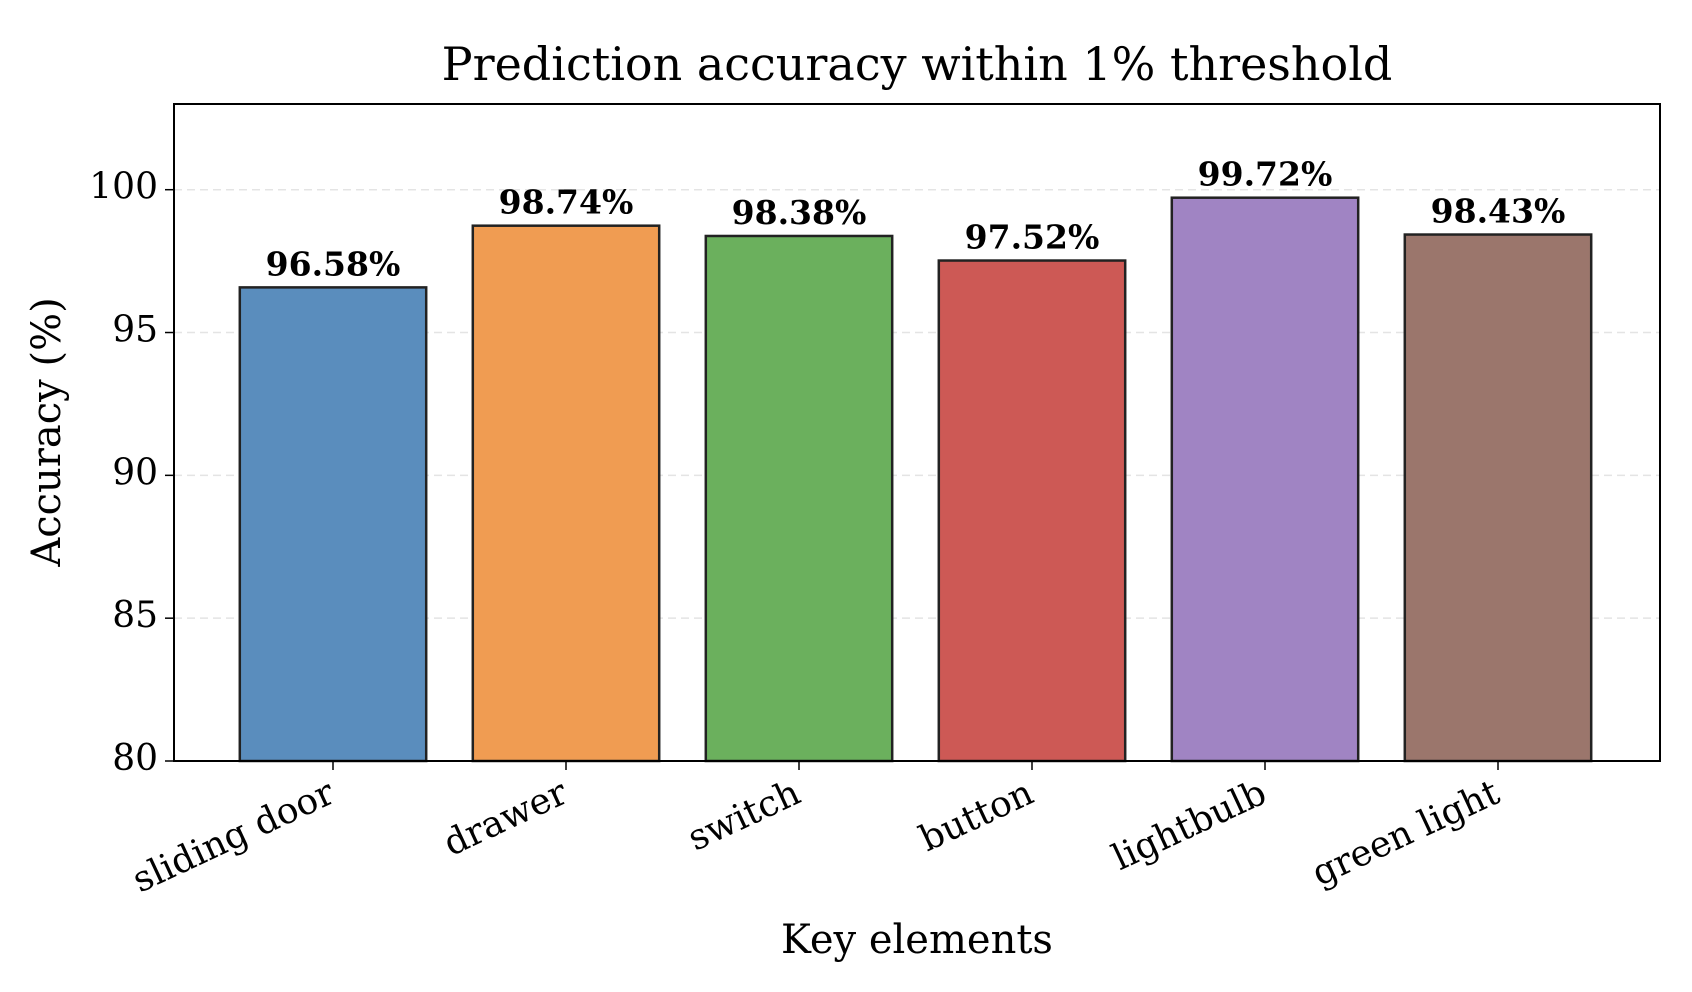 This screenshot has width=1692, height=992. What do you see at coordinates (744, 815) in the screenshot?
I see `x-tick-label: switch` at bounding box center [744, 815].